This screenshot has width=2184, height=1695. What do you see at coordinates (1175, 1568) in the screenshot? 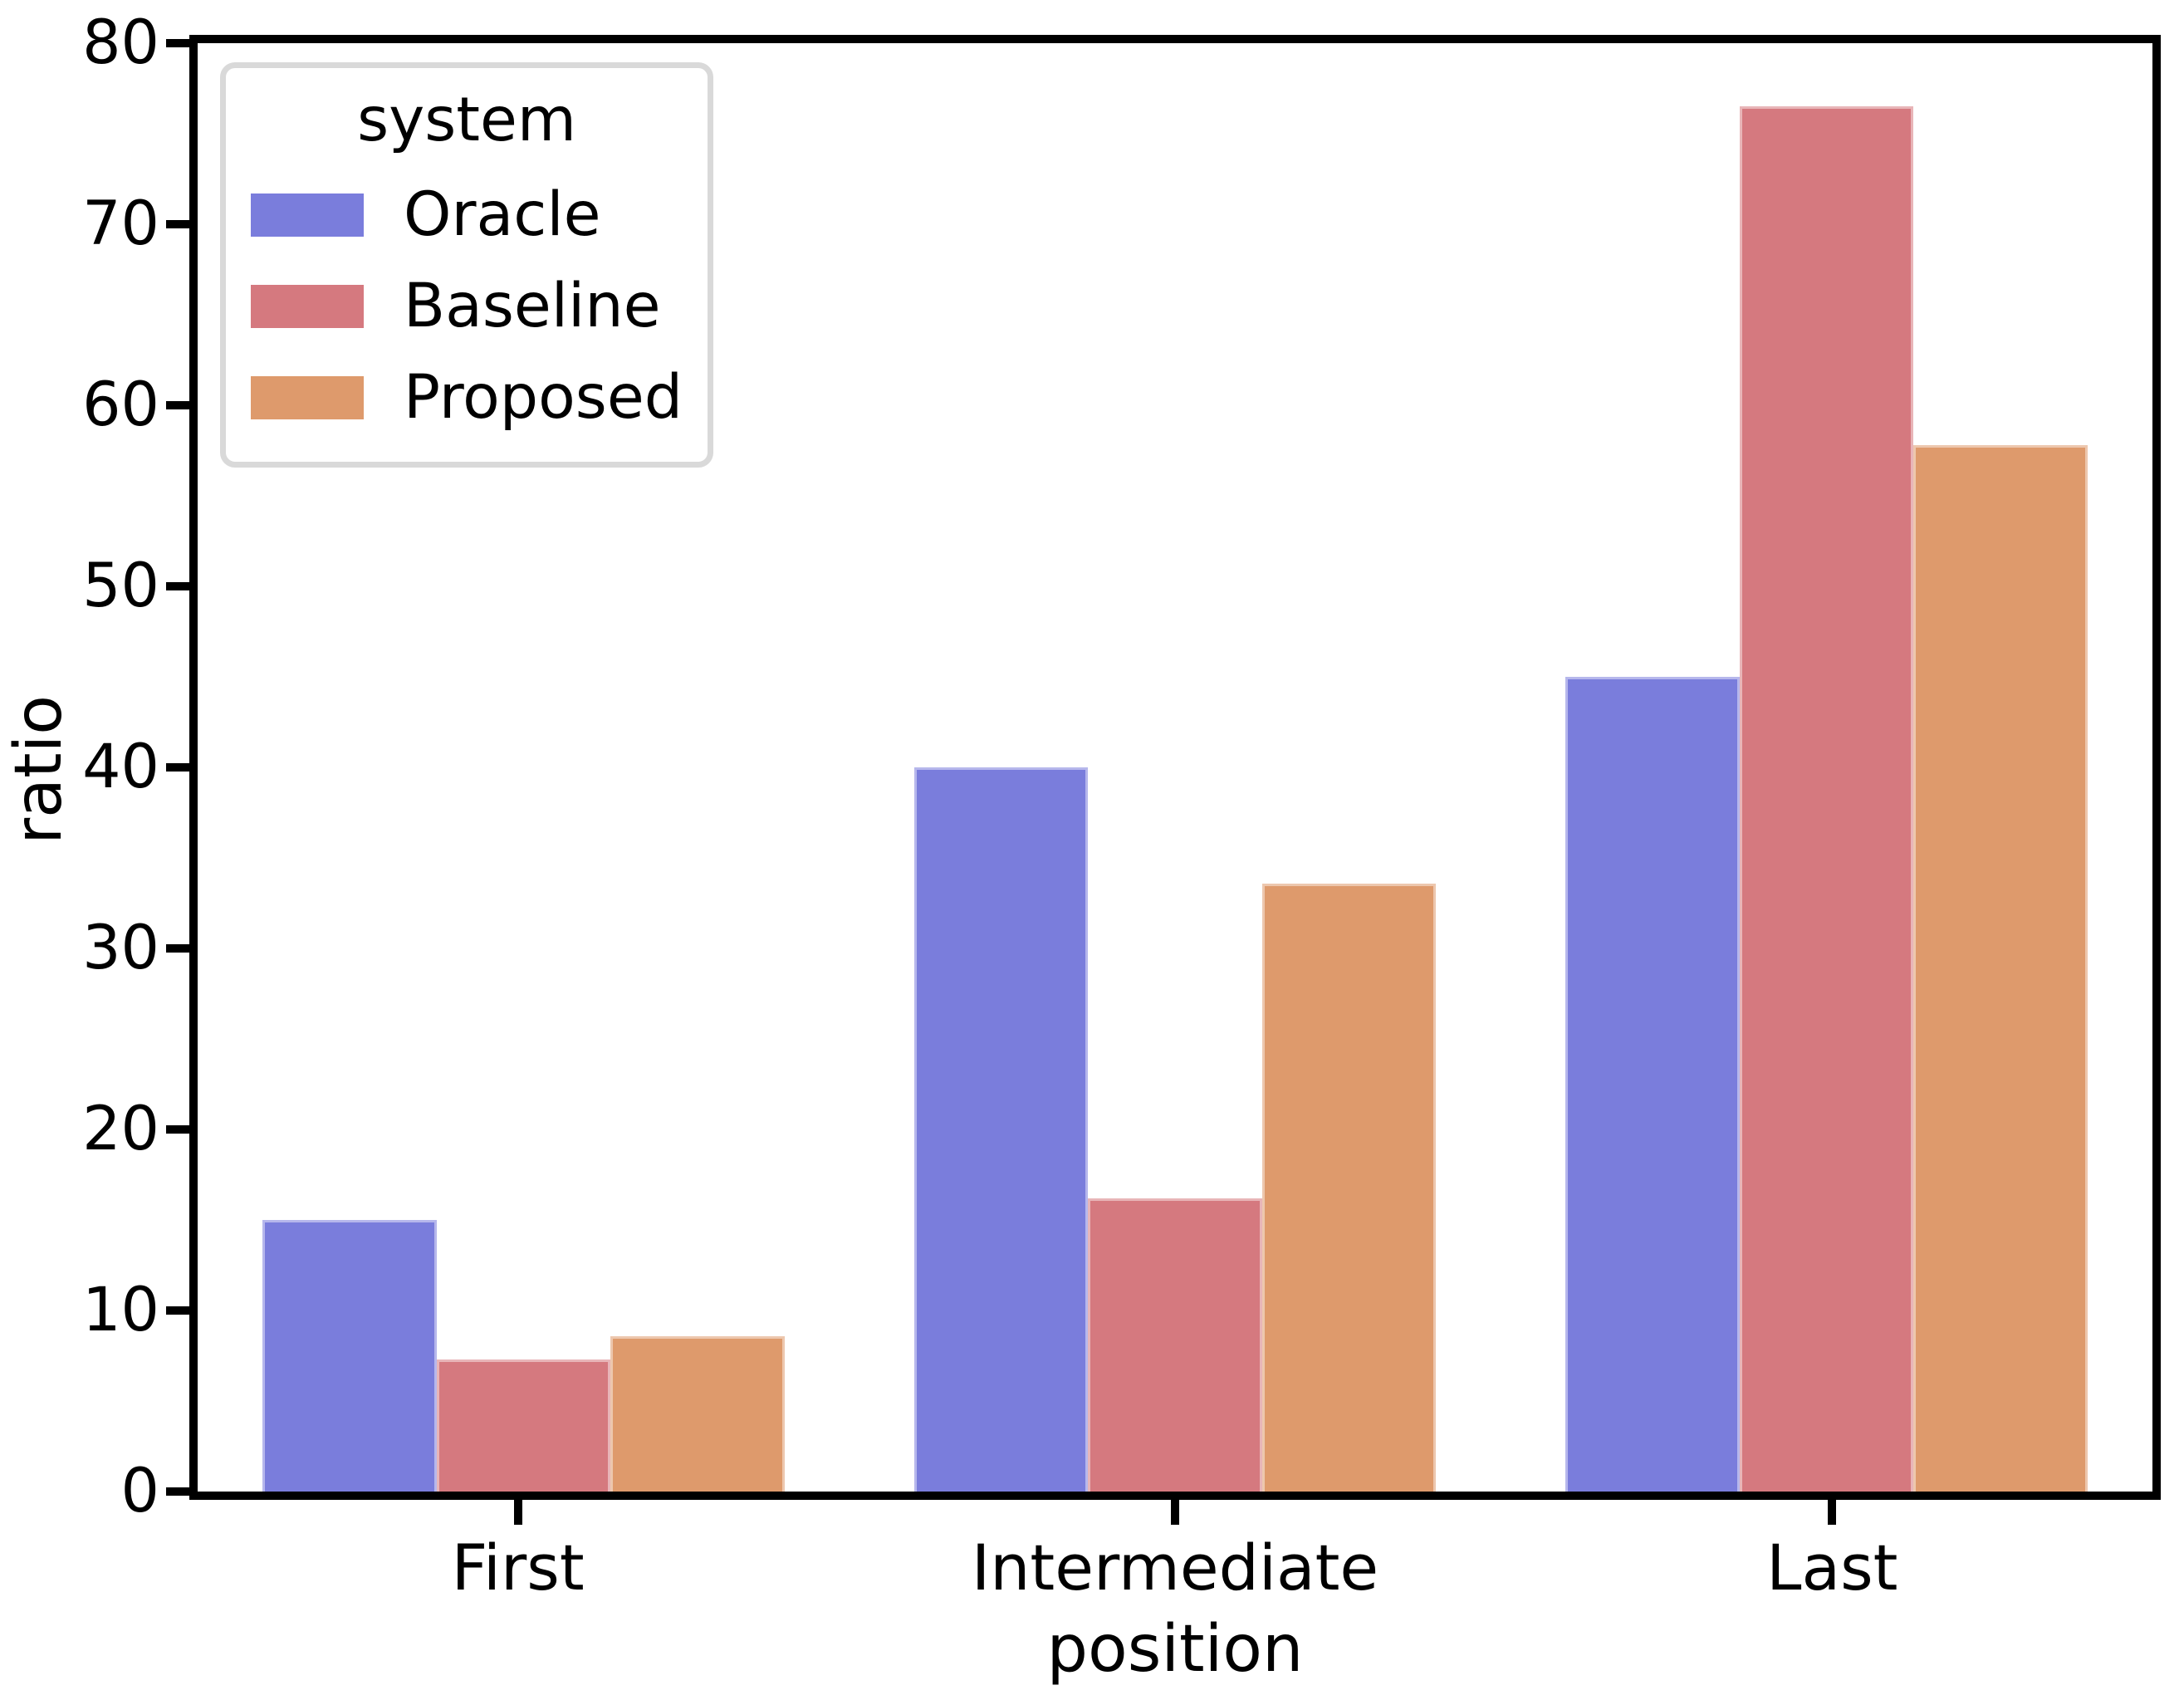
I see `x-tick-label: Intermediate` at bounding box center [1175, 1568].